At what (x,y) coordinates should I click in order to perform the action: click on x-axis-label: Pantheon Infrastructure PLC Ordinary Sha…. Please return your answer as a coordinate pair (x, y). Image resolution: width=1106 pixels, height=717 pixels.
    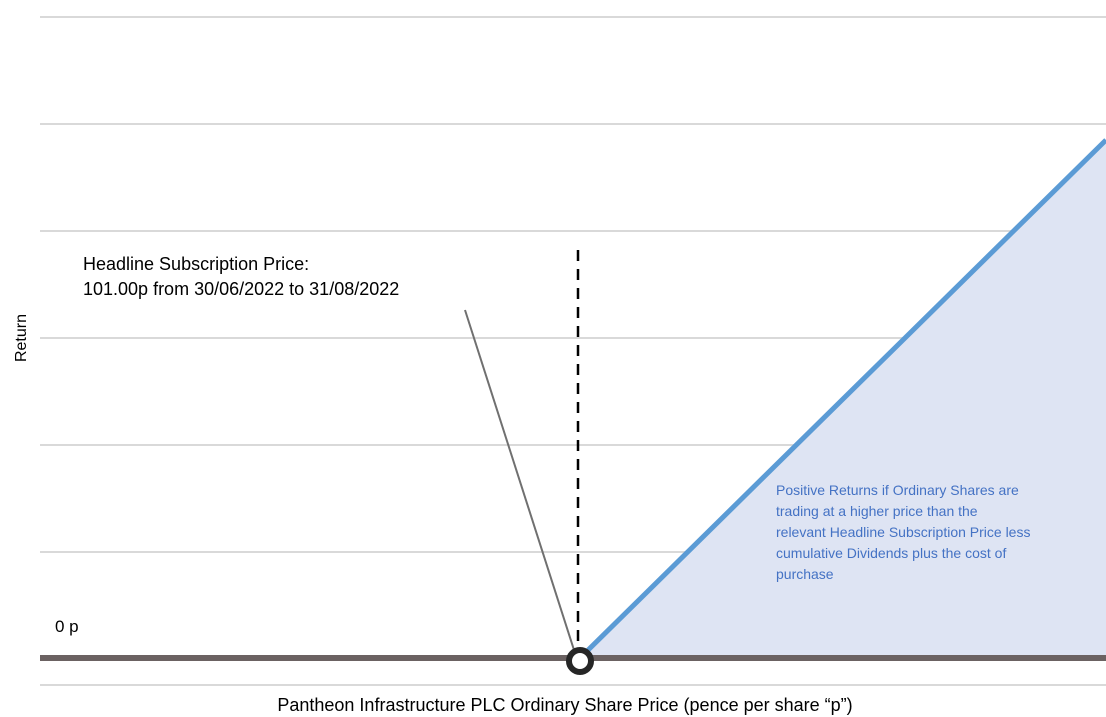
    Looking at the image, I should click on (564, 705).